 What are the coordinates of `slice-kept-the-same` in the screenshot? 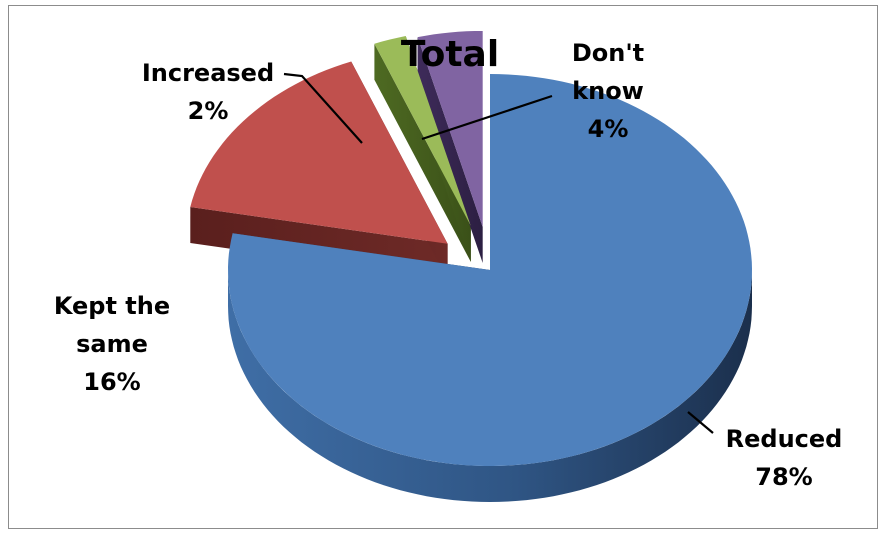 It's located at (319, 152).